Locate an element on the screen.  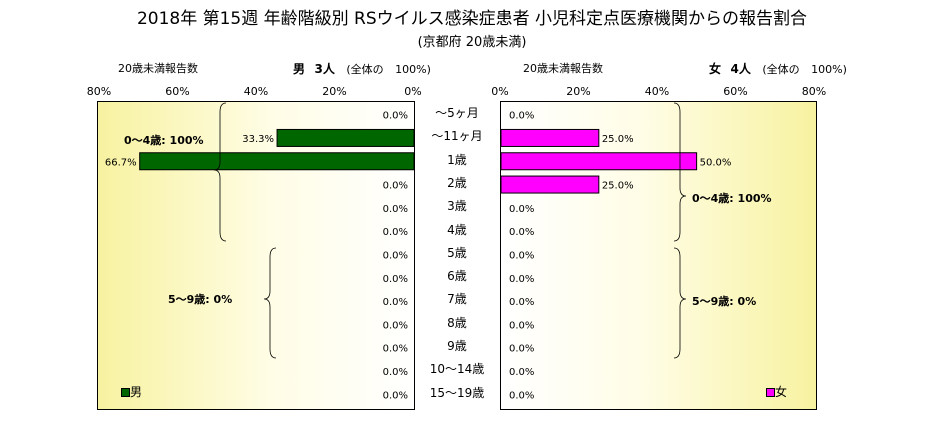
male-value-label-3: 0.0% is located at coordinates (395, 186).